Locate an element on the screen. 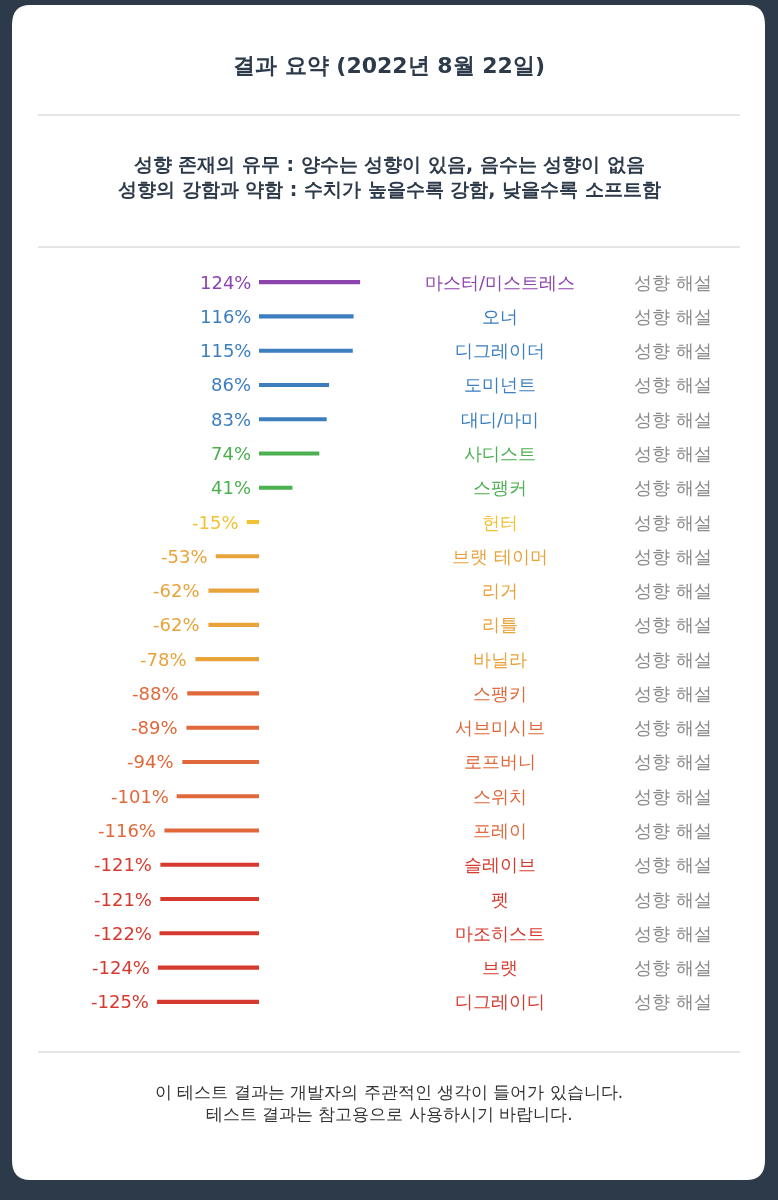 The width and height of the screenshot is (778, 1200). y-tick-label: 디그레이디 is located at coordinates (500, 1001).